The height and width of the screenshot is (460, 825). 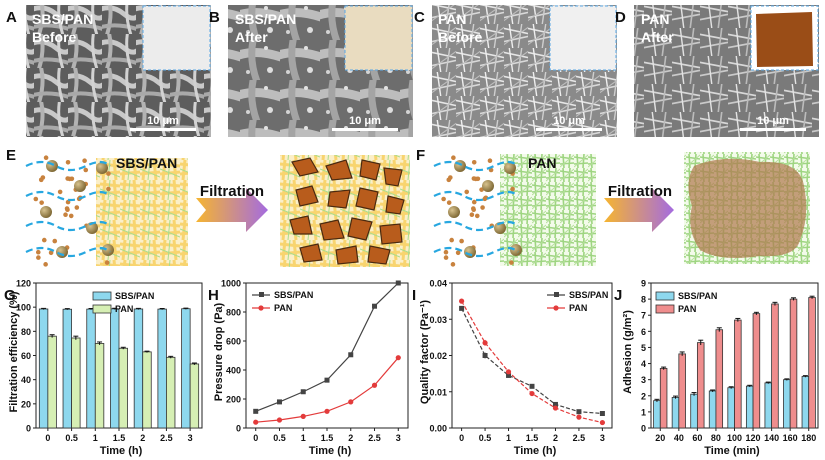 What do you see at coordinates (414, 295) in the screenshot?
I see `panel-letter: I` at bounding box center [414, 295].